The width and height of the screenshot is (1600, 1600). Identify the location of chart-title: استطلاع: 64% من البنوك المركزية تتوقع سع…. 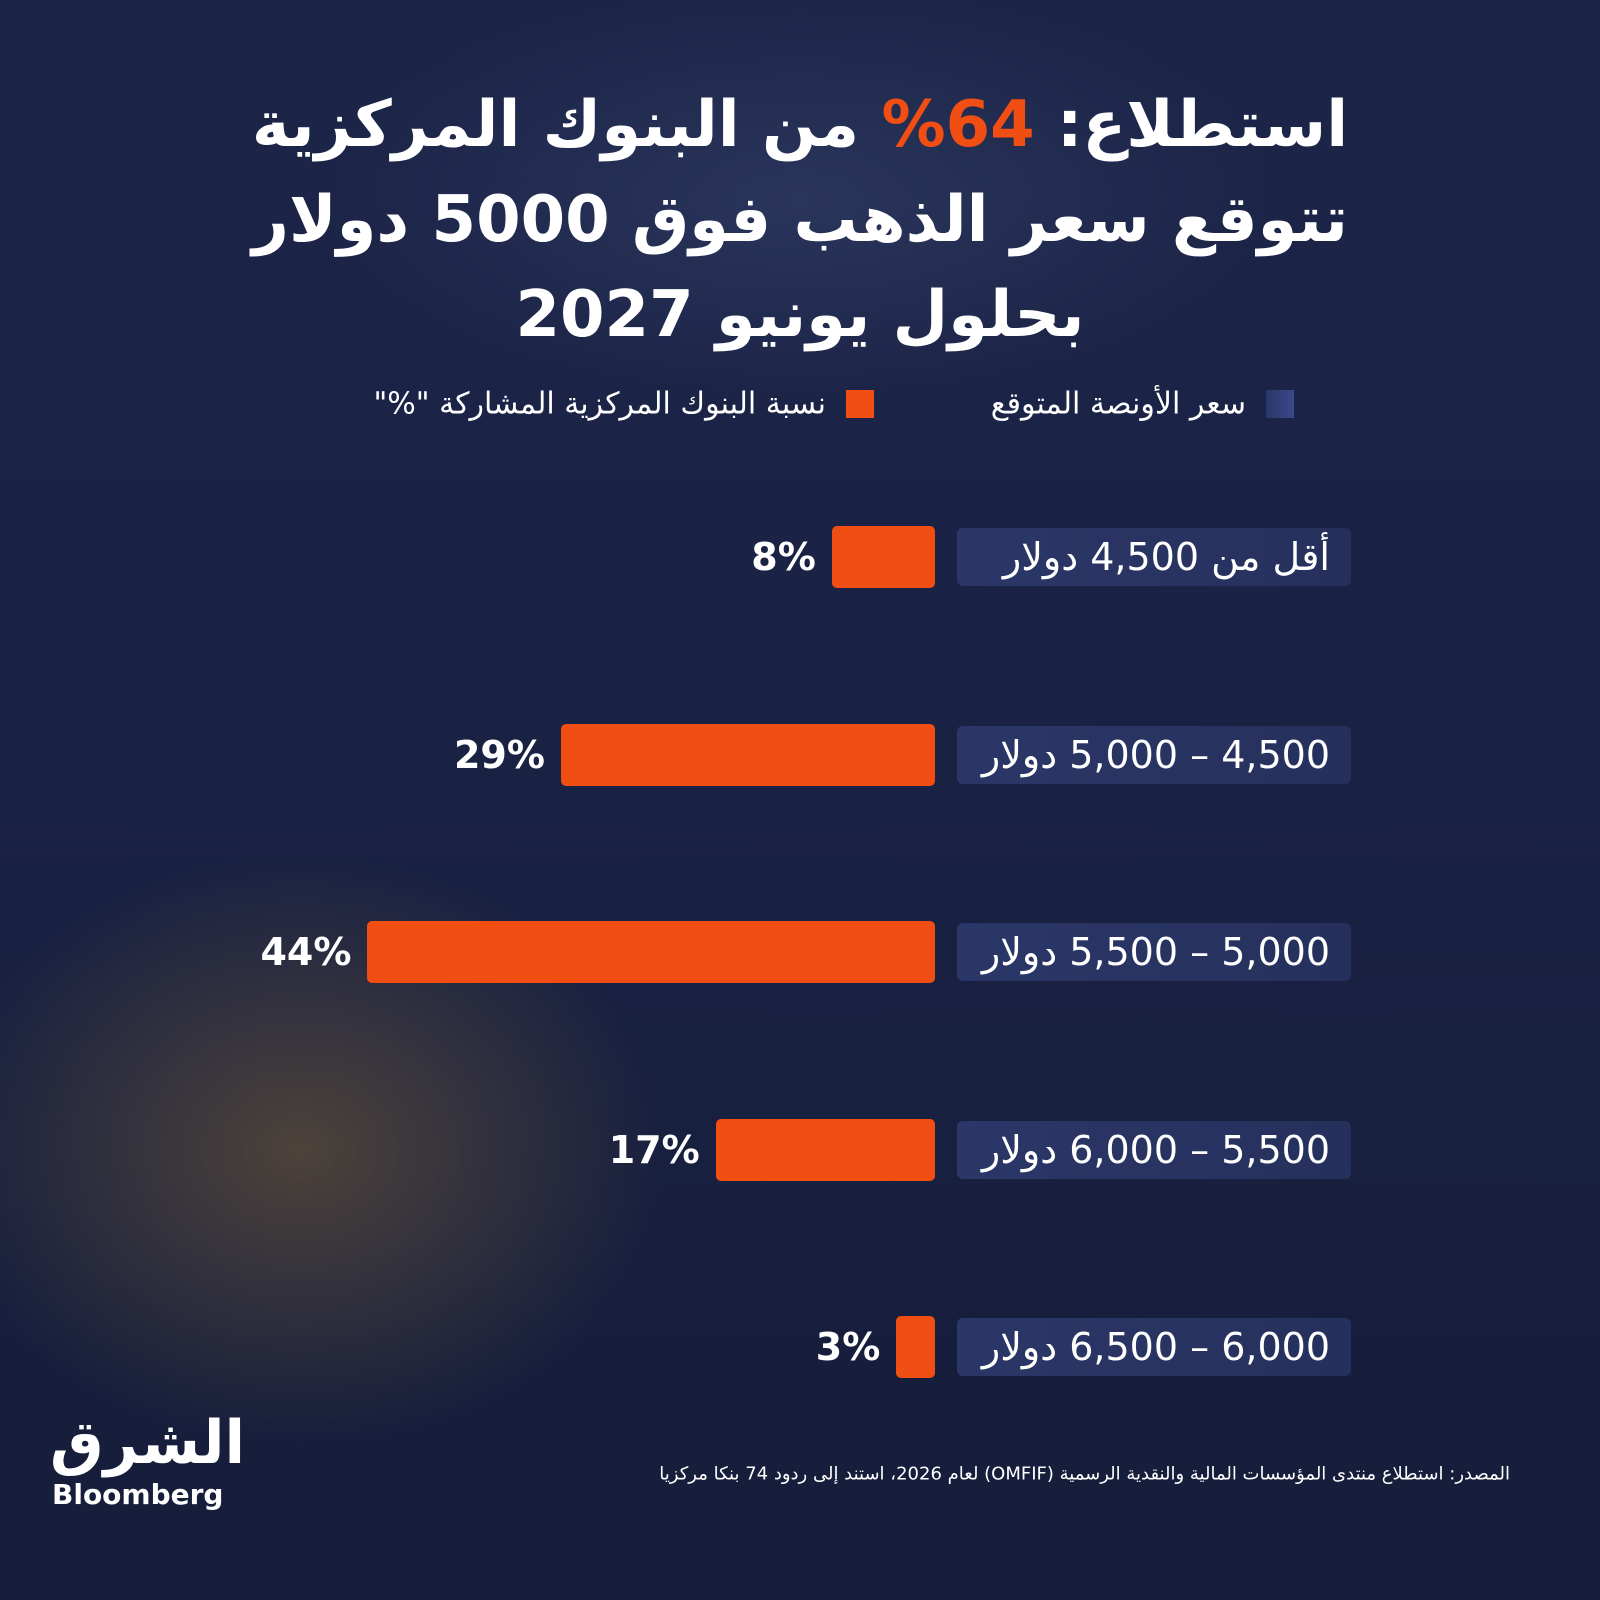
(800, 220).